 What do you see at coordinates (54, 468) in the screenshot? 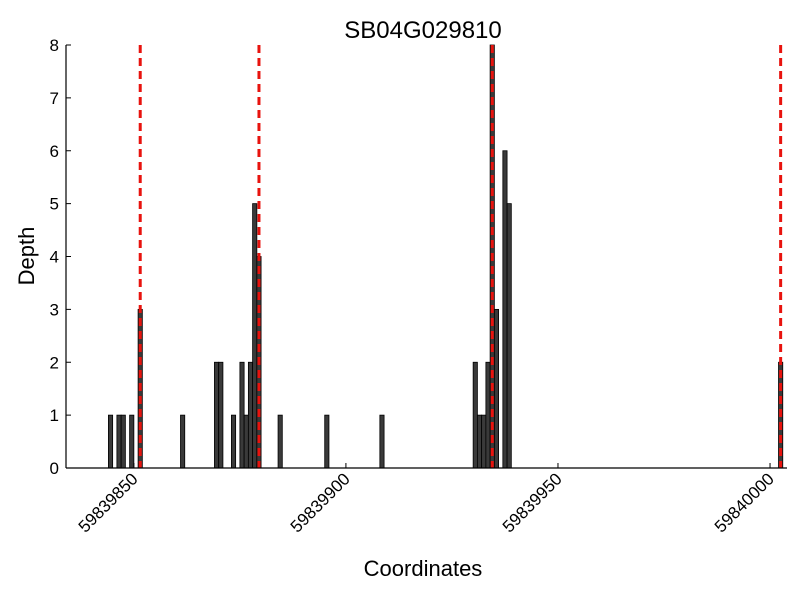
I see `y-tick-label: 0` at bounding box center [54, 468].